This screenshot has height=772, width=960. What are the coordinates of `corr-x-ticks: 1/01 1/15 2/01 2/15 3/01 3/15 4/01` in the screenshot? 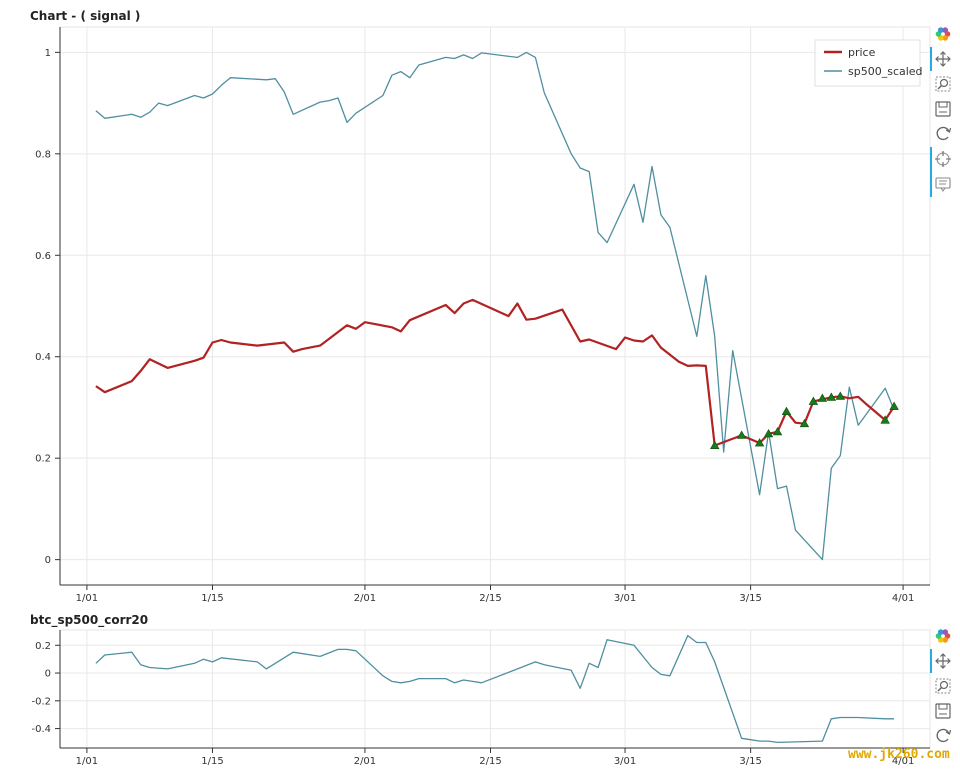 It's located at (495, 757).